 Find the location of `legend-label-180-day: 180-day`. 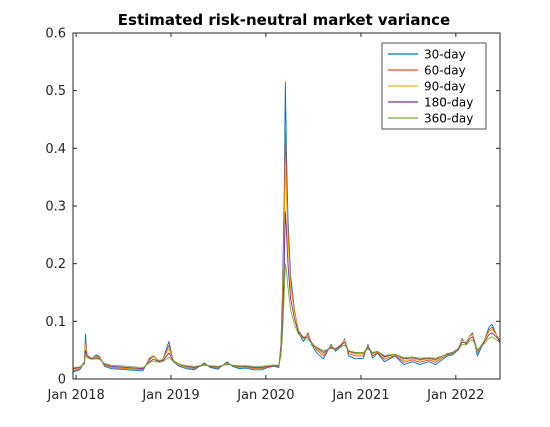

legend-label-180-day: 180-day is located at coordinates (448, 103).